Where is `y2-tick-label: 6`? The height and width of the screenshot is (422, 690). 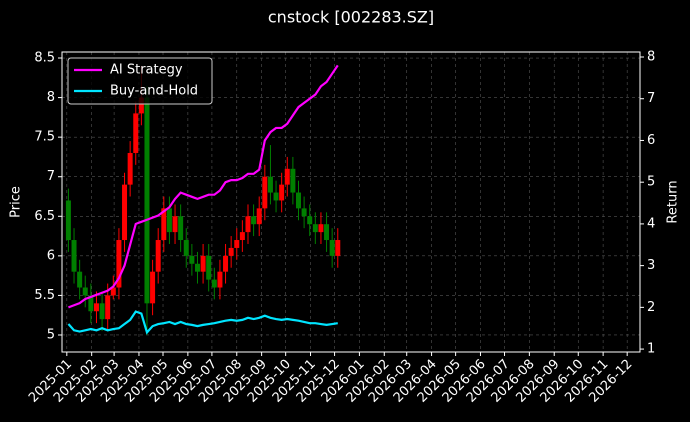 y2-tick-label: 6 is located at coordinates (651, 140).